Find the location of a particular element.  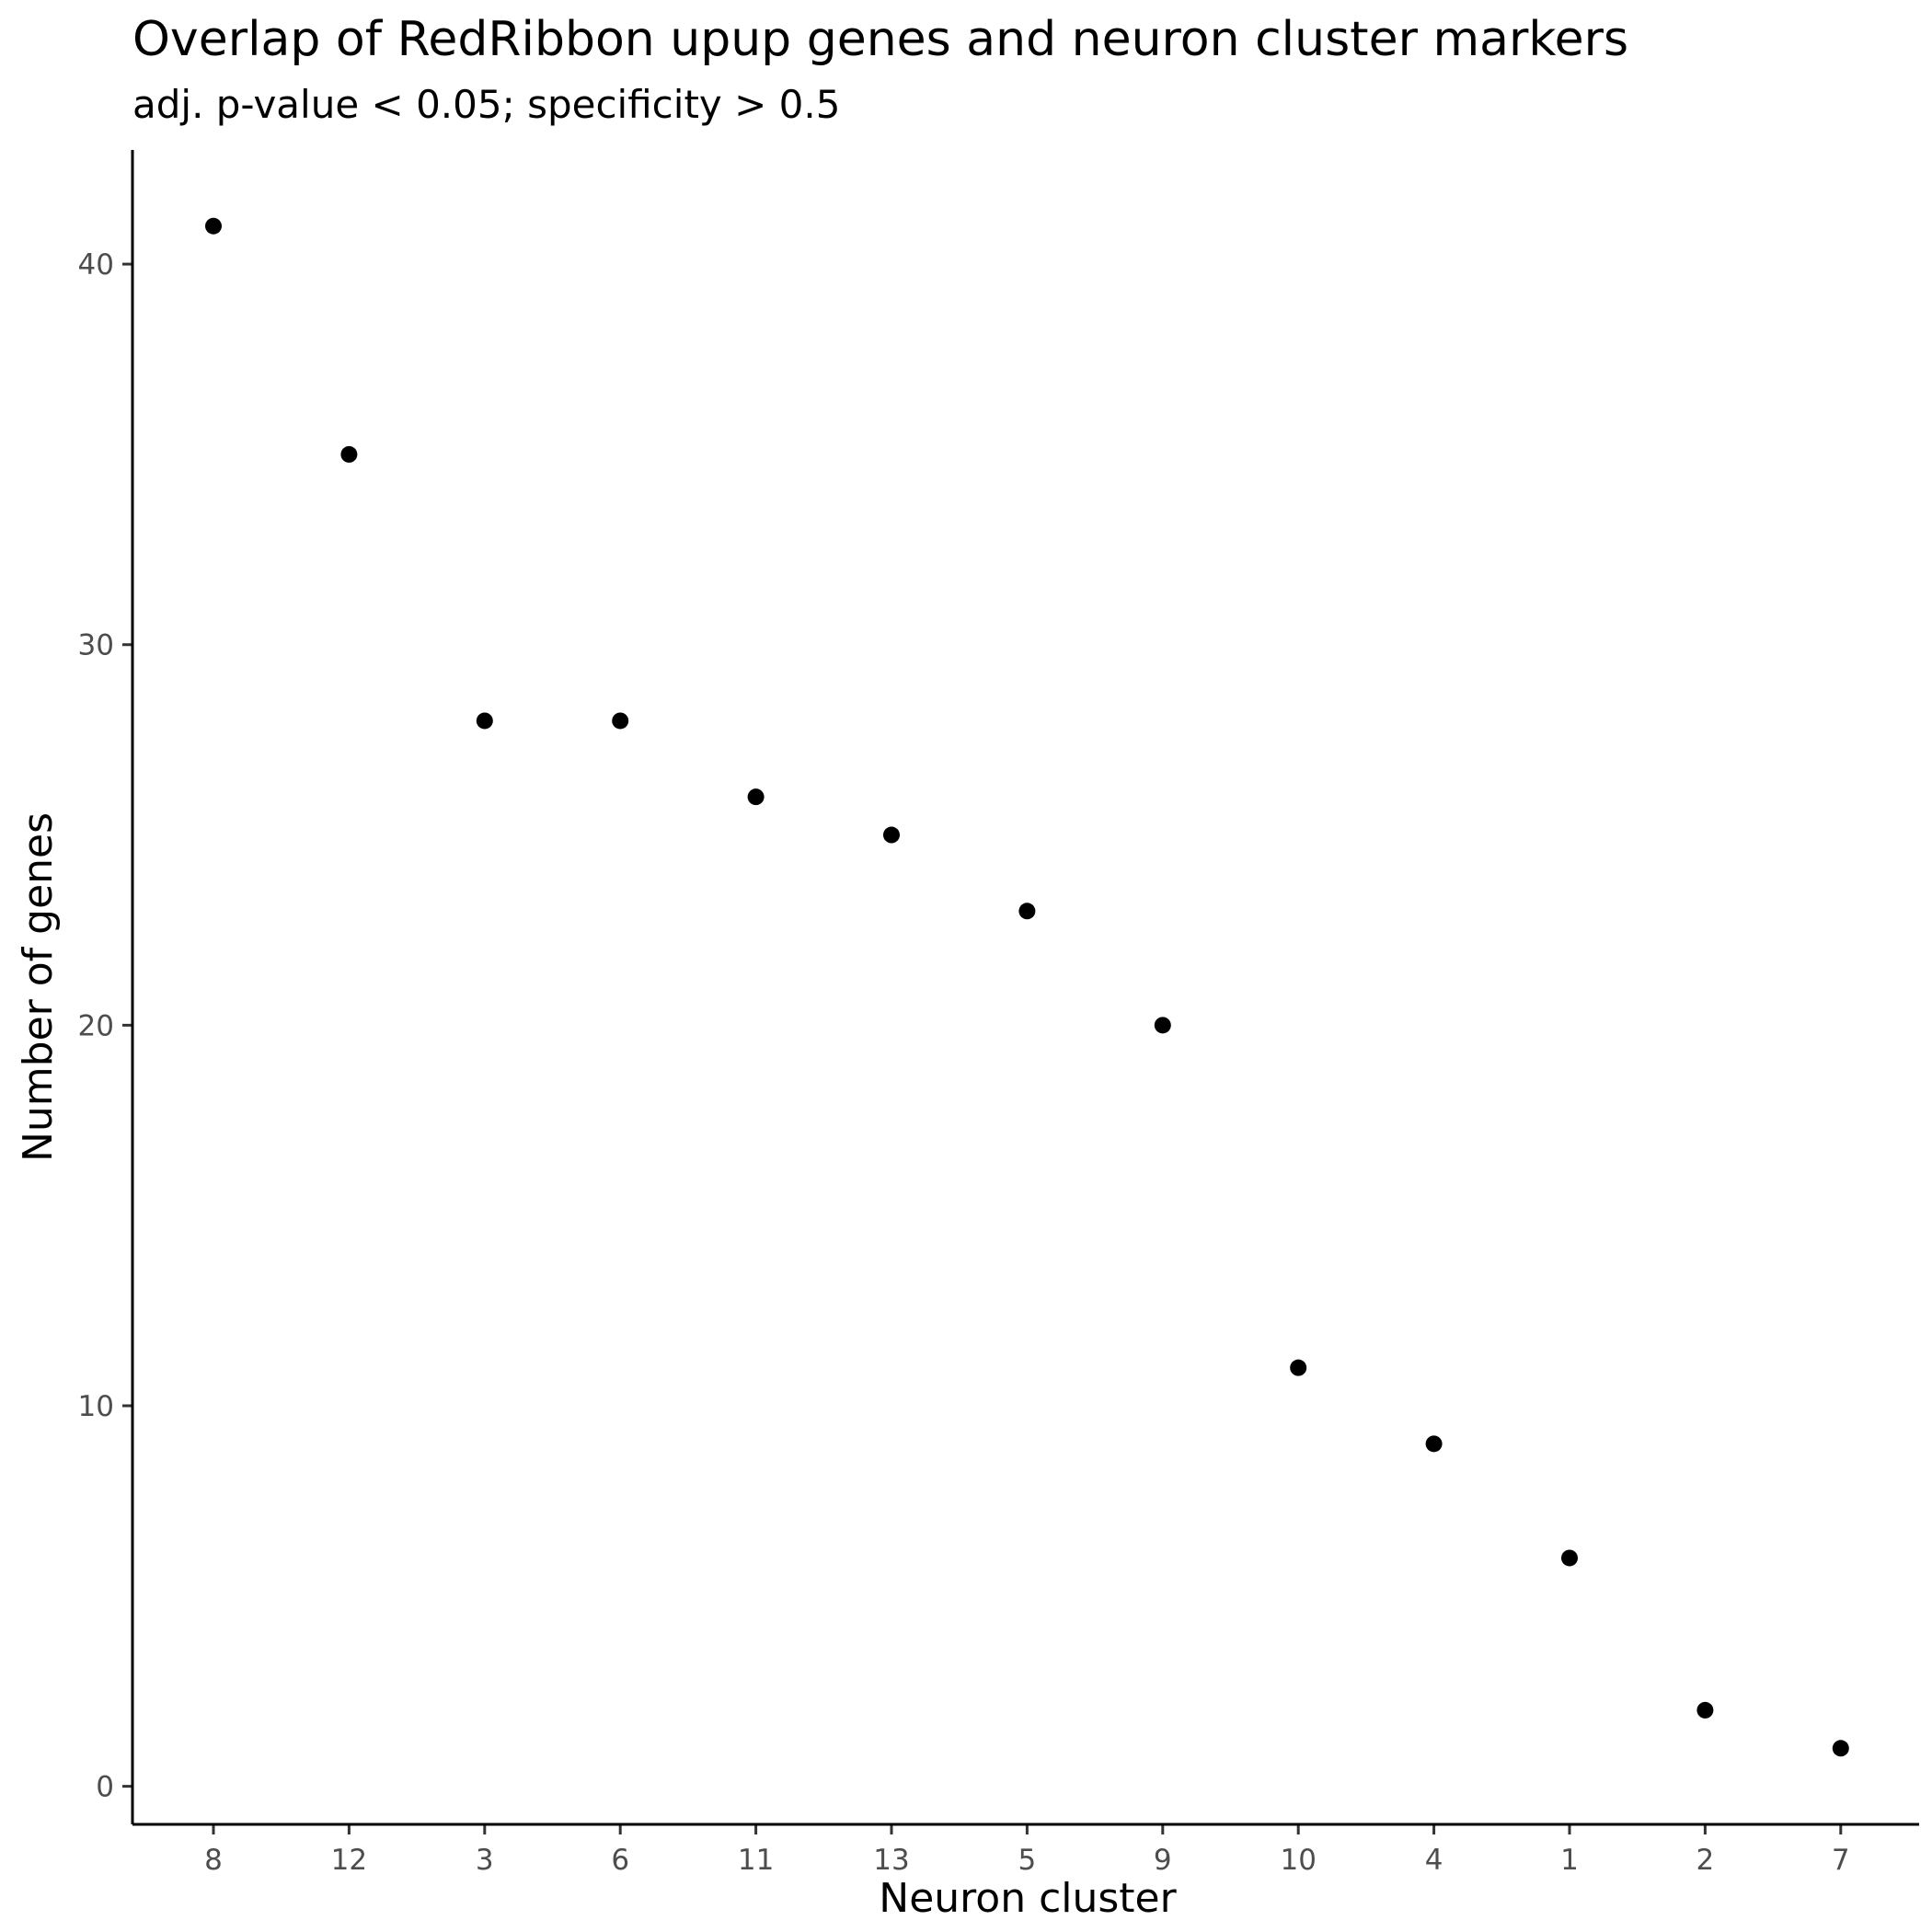

x-tick-label: 12 is located at coordinates (349, 1860).